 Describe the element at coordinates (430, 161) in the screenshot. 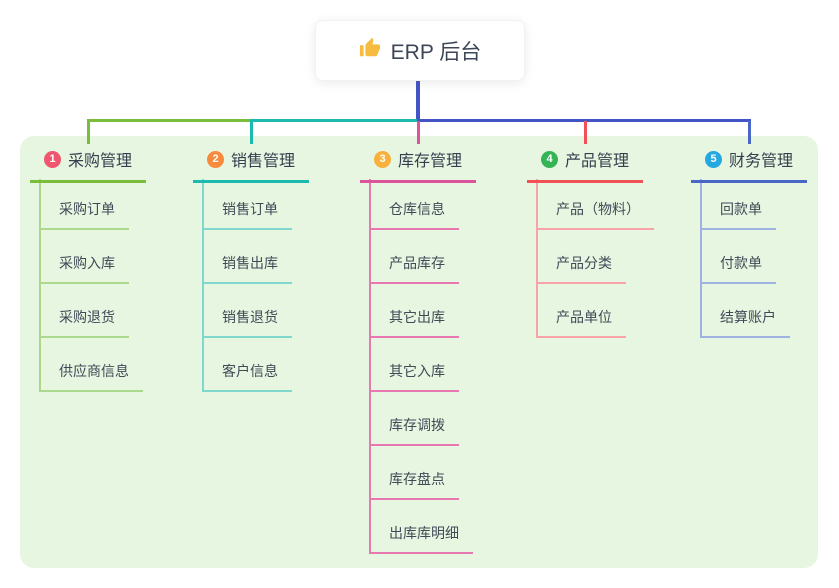

I see `branch-label: 库存管理` at that location.